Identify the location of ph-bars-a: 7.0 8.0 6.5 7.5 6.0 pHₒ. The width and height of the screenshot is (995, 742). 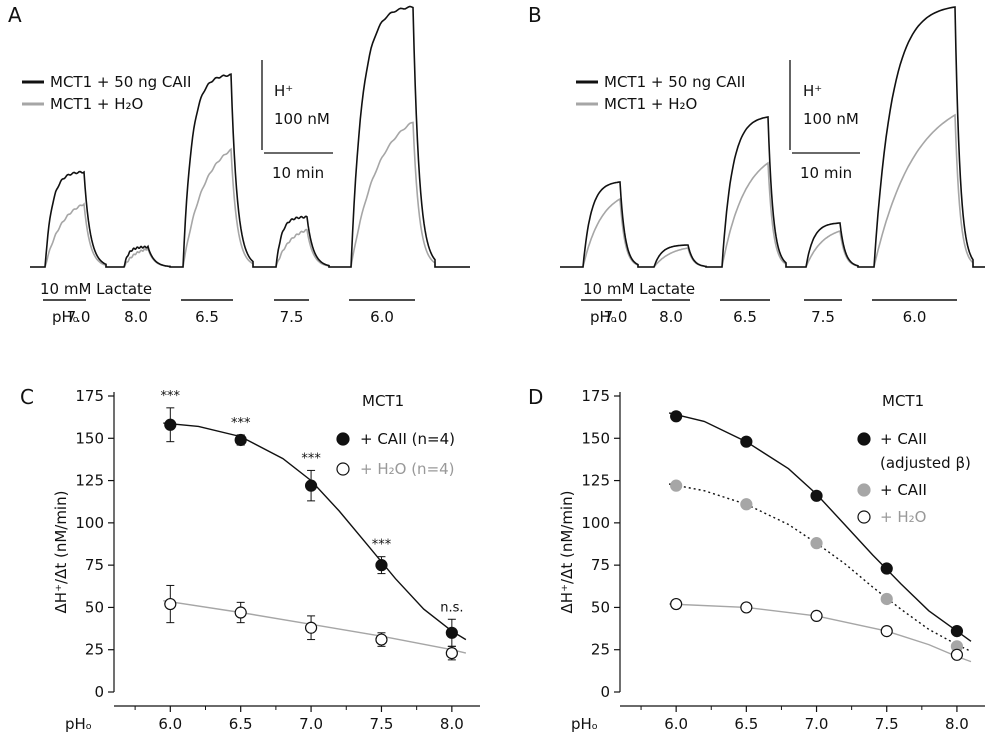
(229, 312).